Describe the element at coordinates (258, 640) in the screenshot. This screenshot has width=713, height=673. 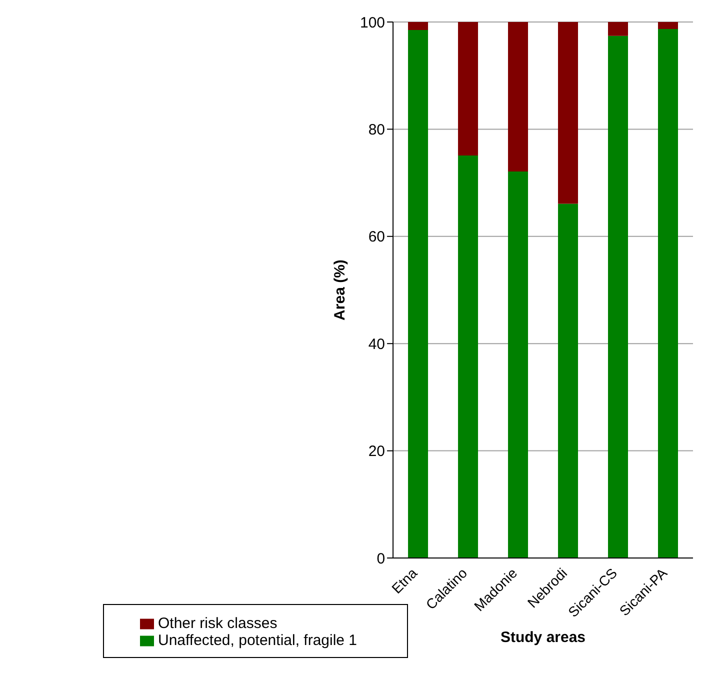
I see `legend-label: Unaffected, potential, fragile 1` at that location.